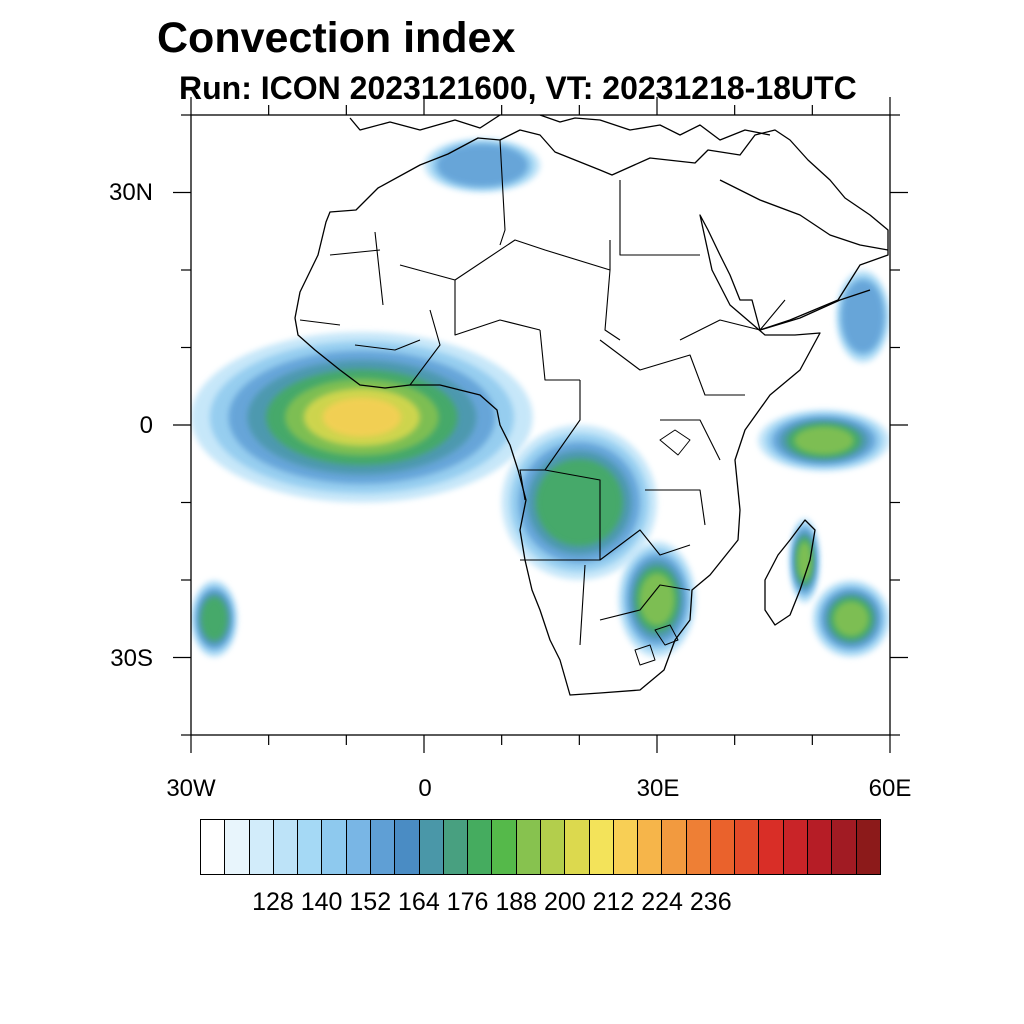  Describe the element at coordinates (321, 902) in the screenshot. I see `colorbar-label: 140` at that location.